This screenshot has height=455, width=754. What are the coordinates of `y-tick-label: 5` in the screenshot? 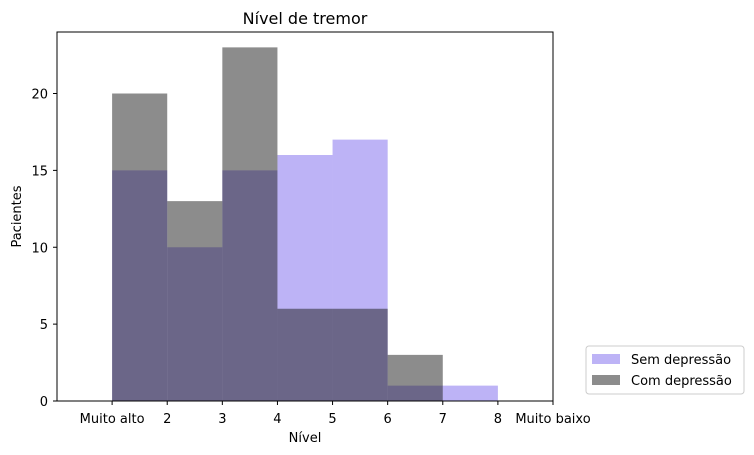 It's located at (44, 325).